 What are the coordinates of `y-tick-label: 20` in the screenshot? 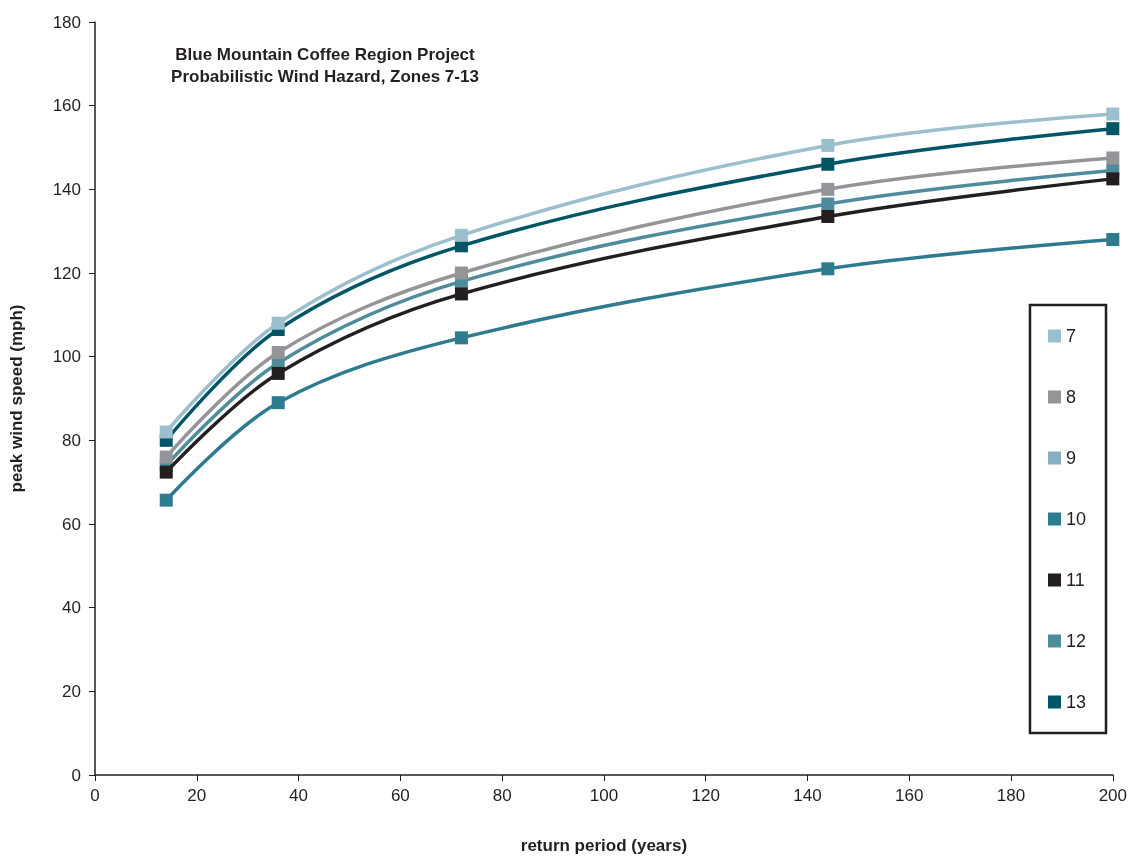 It's located at (71, 691).